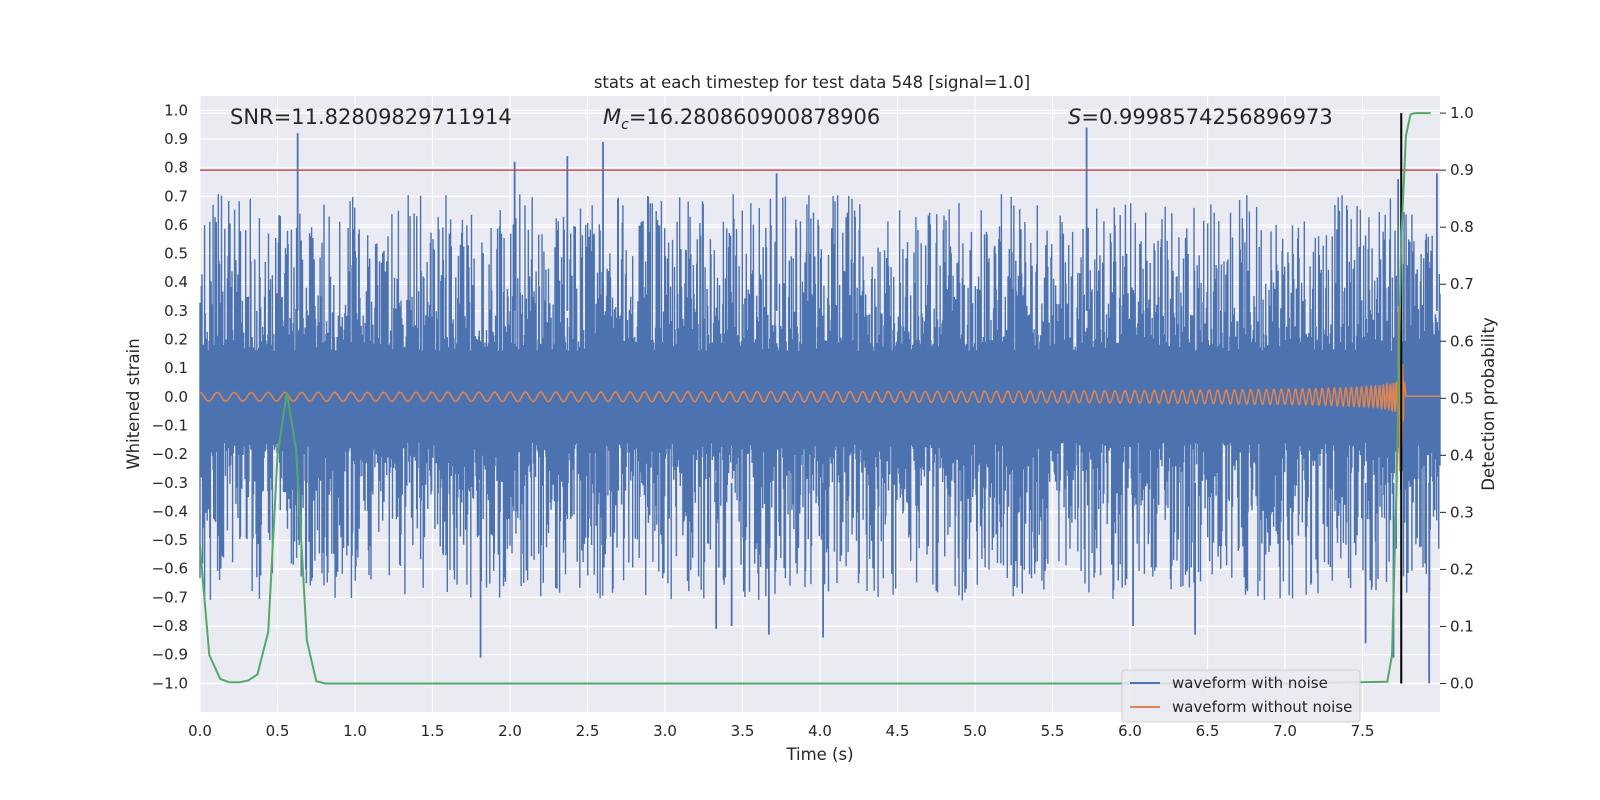  What do you see at coordinates (819, 754) in the screenshot?
I see `x-axis-label: Time (s)` at bounding box center [819, 754].